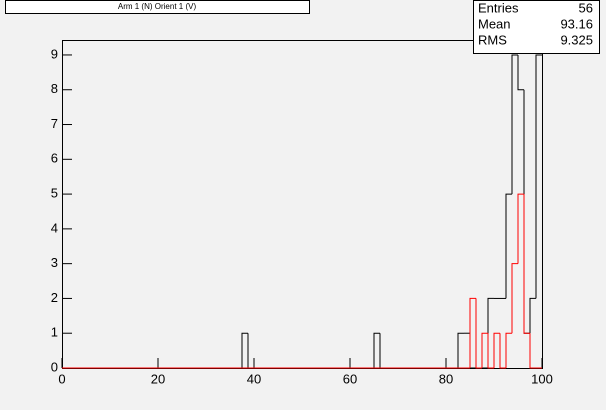 This screenshot has height=410, width=606. I want to click on y-tick-label: 8, so click(54, 88).